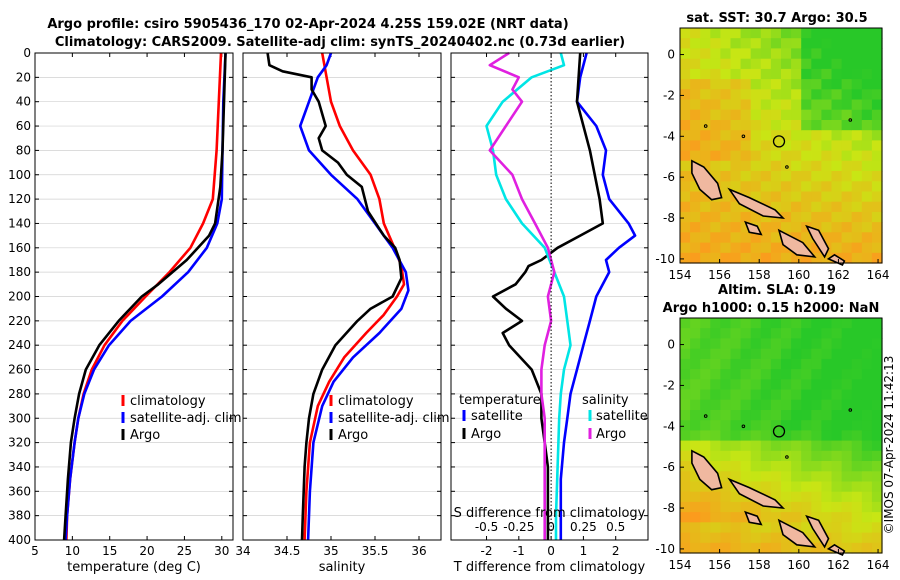  I want to click on x-tick-label: 15, so click(109, 551).